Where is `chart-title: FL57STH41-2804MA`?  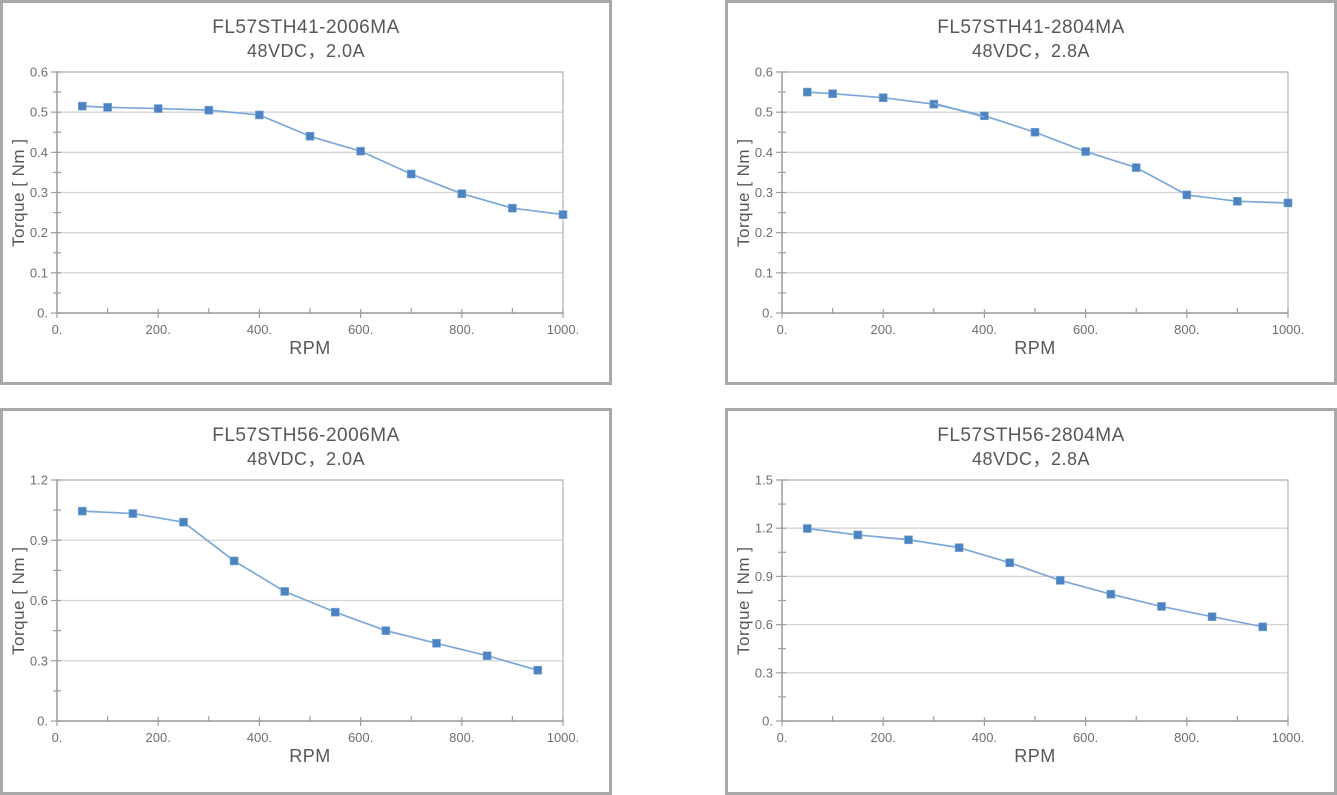
chart-title: FL57STH41-2804MA is located at coordinates (1031, 27).